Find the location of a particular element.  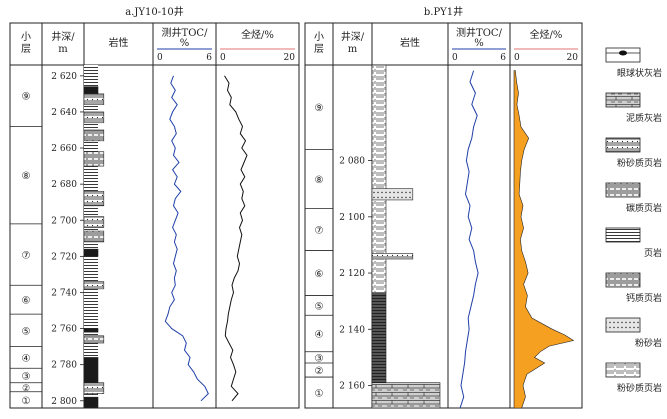

layer-label: ① is located at coordinates (26, 401).